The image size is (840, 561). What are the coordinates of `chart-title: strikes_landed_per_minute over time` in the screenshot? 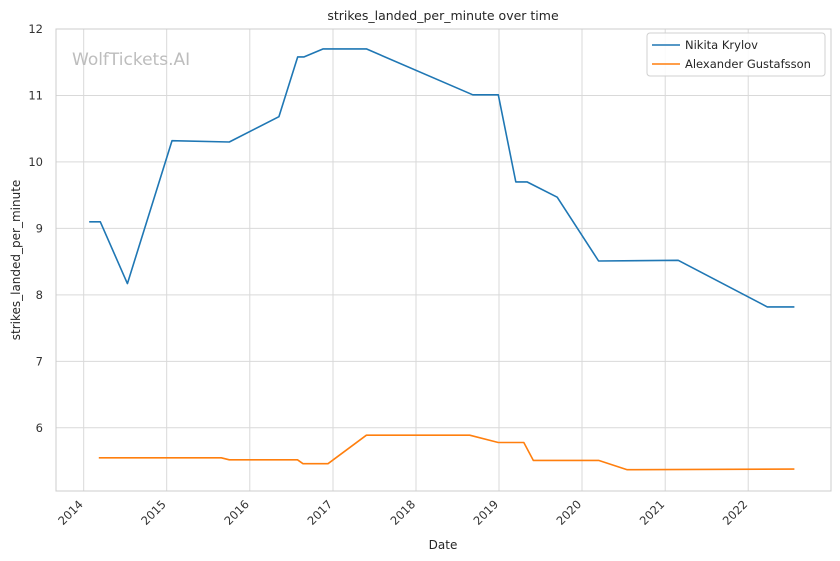 It's located at (443, 15).